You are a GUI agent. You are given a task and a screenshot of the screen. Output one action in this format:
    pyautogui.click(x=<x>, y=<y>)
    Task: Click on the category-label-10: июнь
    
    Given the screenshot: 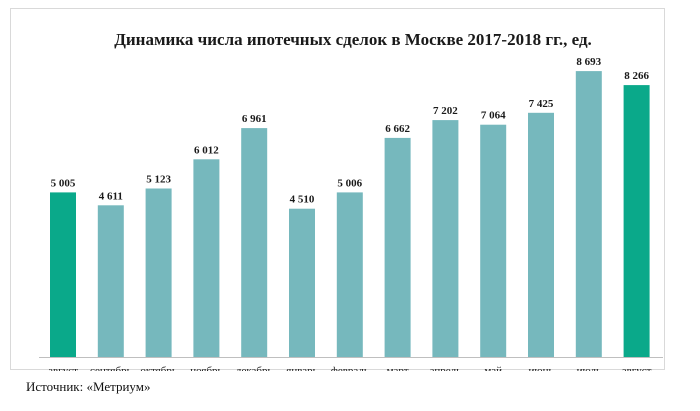 What is the action you would take?
    pyautogui.click(x=540, y=368)
    